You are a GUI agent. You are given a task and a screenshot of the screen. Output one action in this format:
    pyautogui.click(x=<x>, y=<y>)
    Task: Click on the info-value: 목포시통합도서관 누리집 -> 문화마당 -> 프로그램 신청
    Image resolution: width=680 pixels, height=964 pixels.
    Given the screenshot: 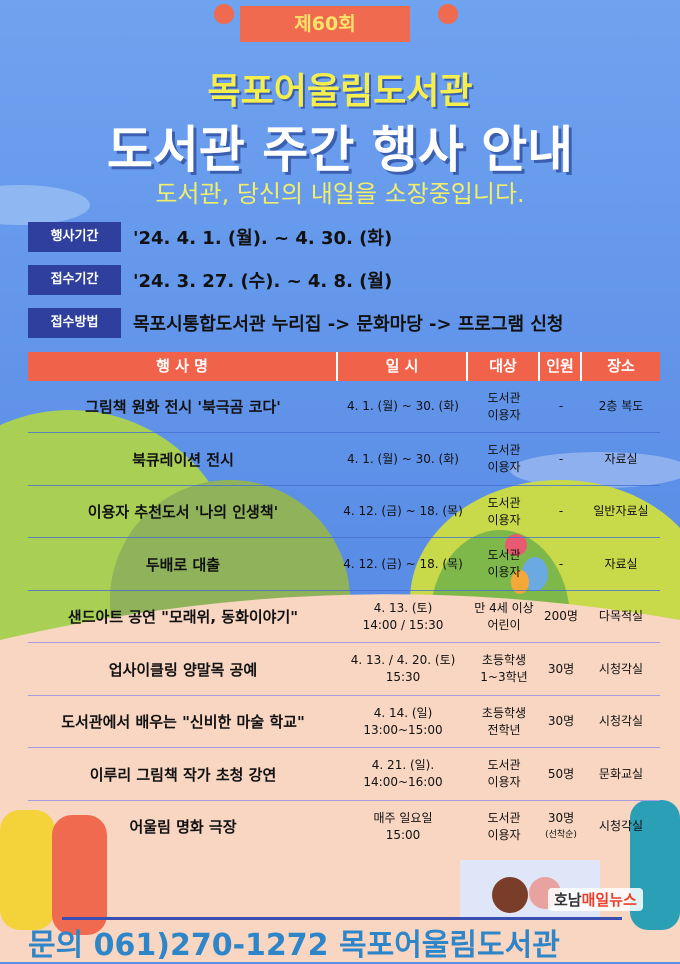 What is the action you would take?
    pyautogui.click(x=348, y=324)
    